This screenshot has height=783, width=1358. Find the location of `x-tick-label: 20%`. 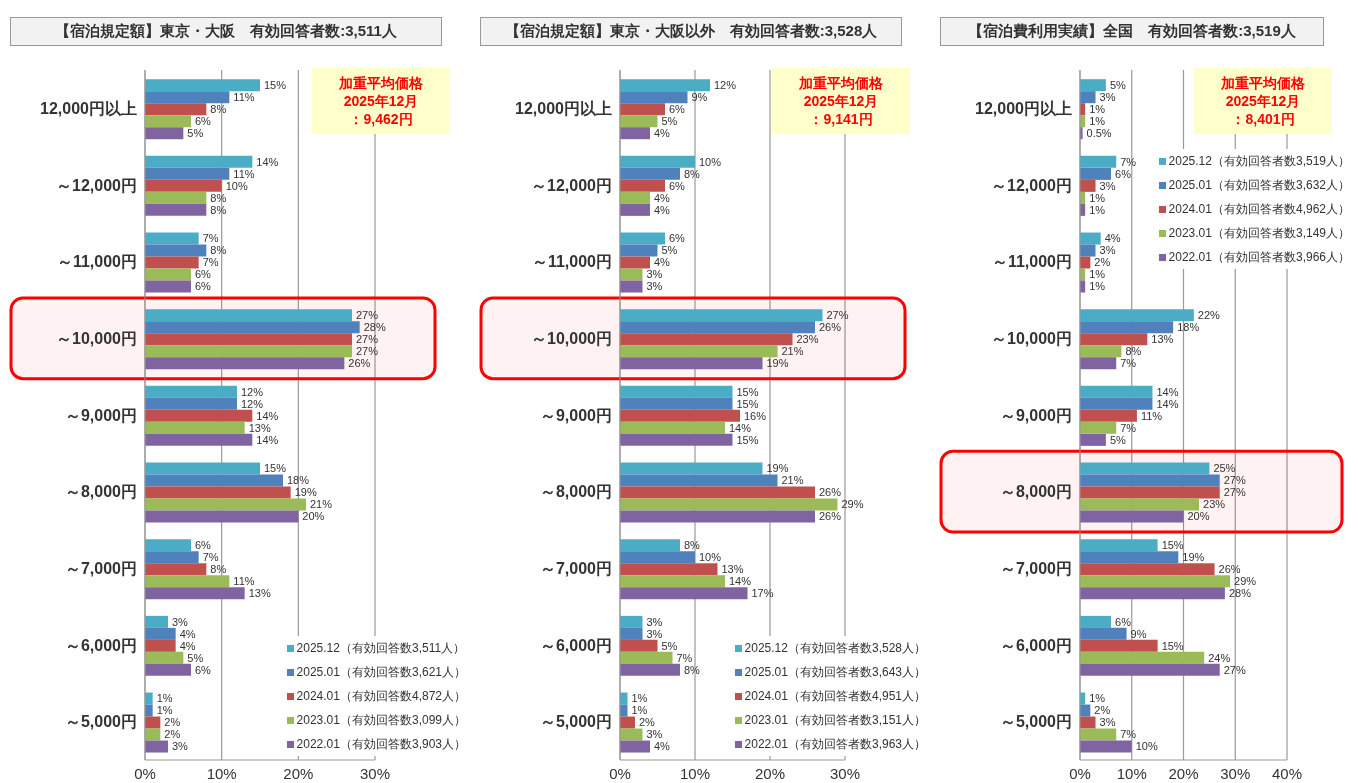

x-tick-label: 20% is located at coordinates (1183, 773).